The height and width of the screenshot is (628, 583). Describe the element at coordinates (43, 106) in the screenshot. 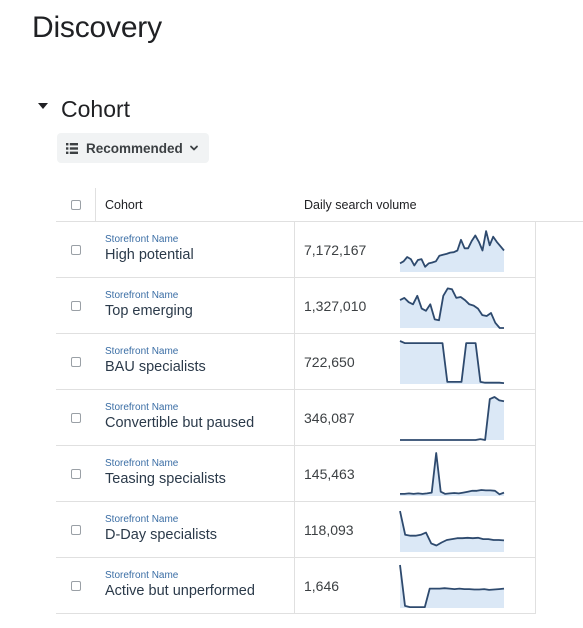

I see `caret-down-icon` at that location.